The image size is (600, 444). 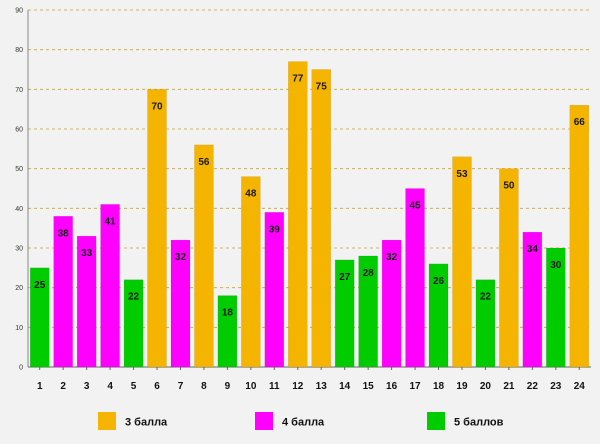 What do you see at coordinates (204, 386) in the screenshot?
I see `x-tick-label: 8` at bounding box center [204, 386].